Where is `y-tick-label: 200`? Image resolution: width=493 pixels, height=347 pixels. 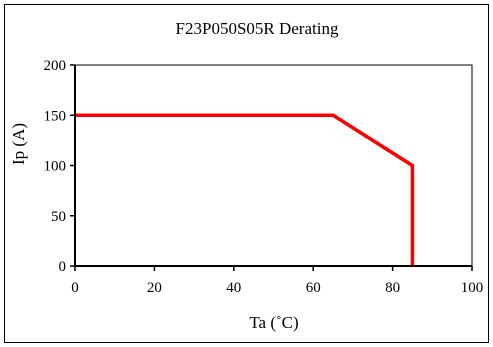 y-tick-label: 200 is located at coordinates (55, 66).